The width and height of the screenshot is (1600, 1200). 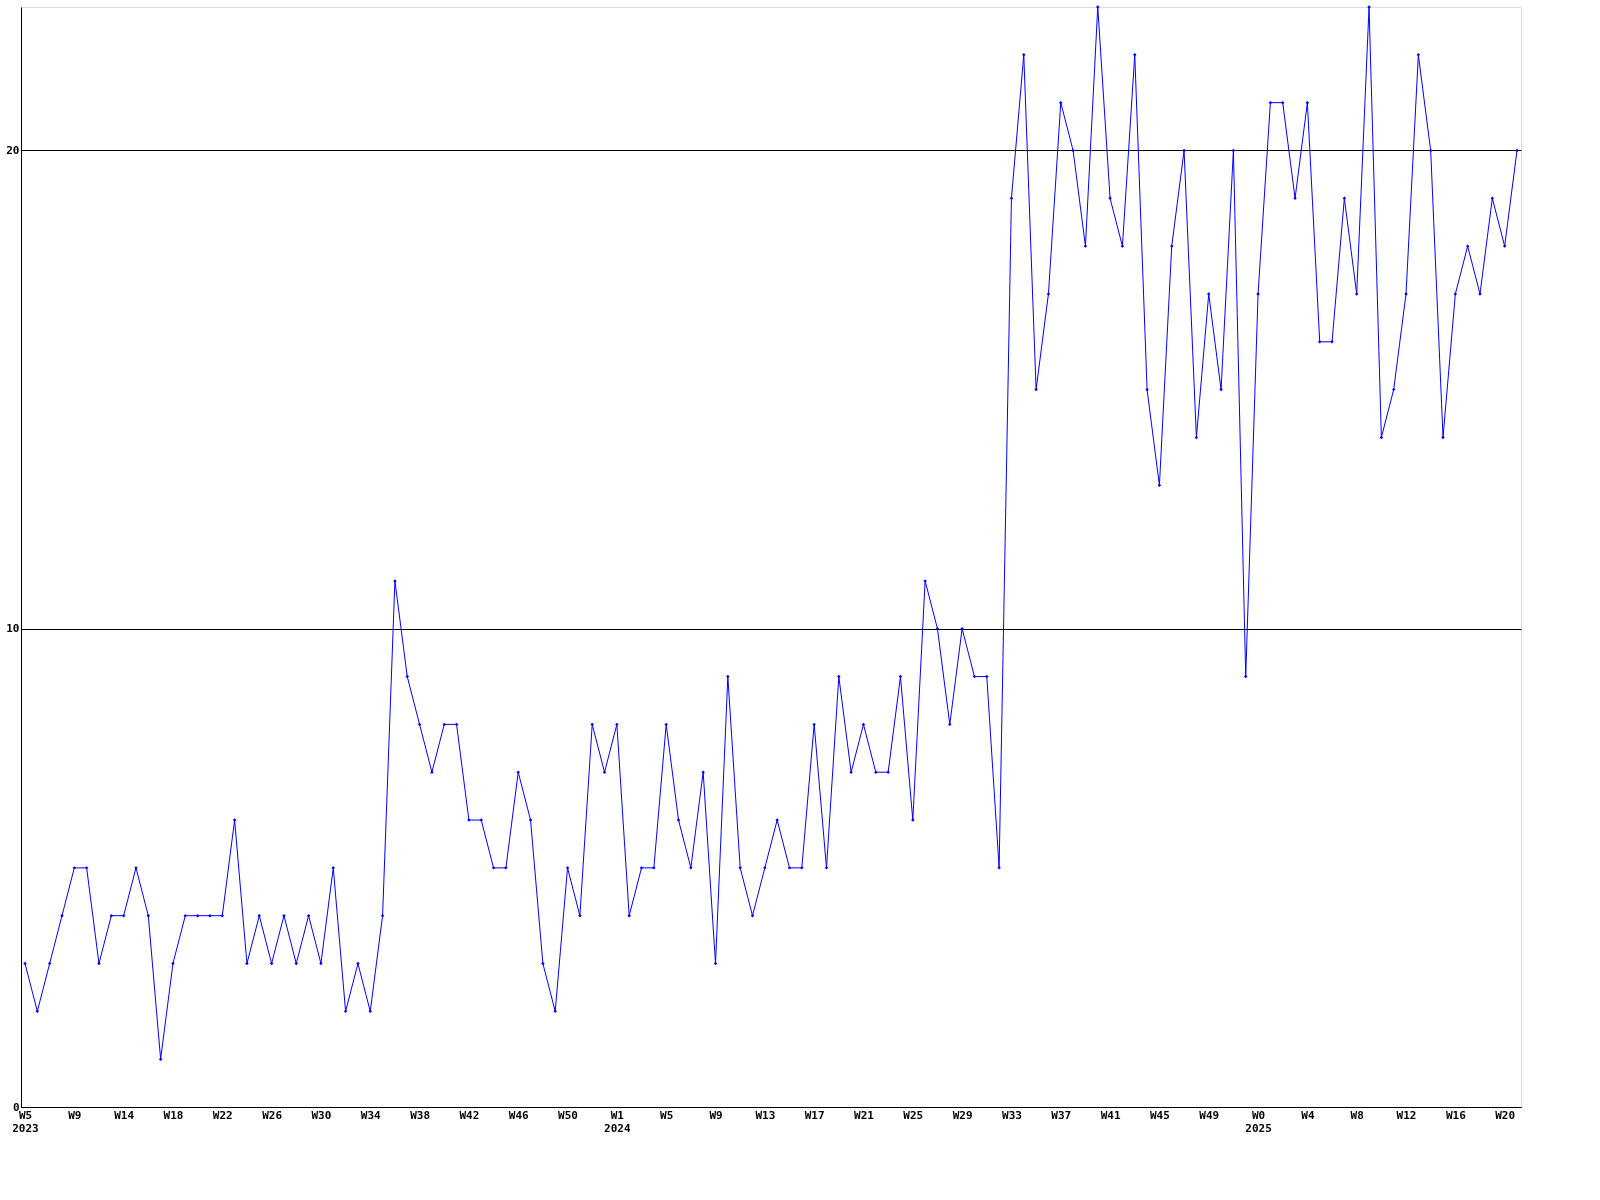 I want to click on x-tick-label: W17, so click(x=814, y=1115).